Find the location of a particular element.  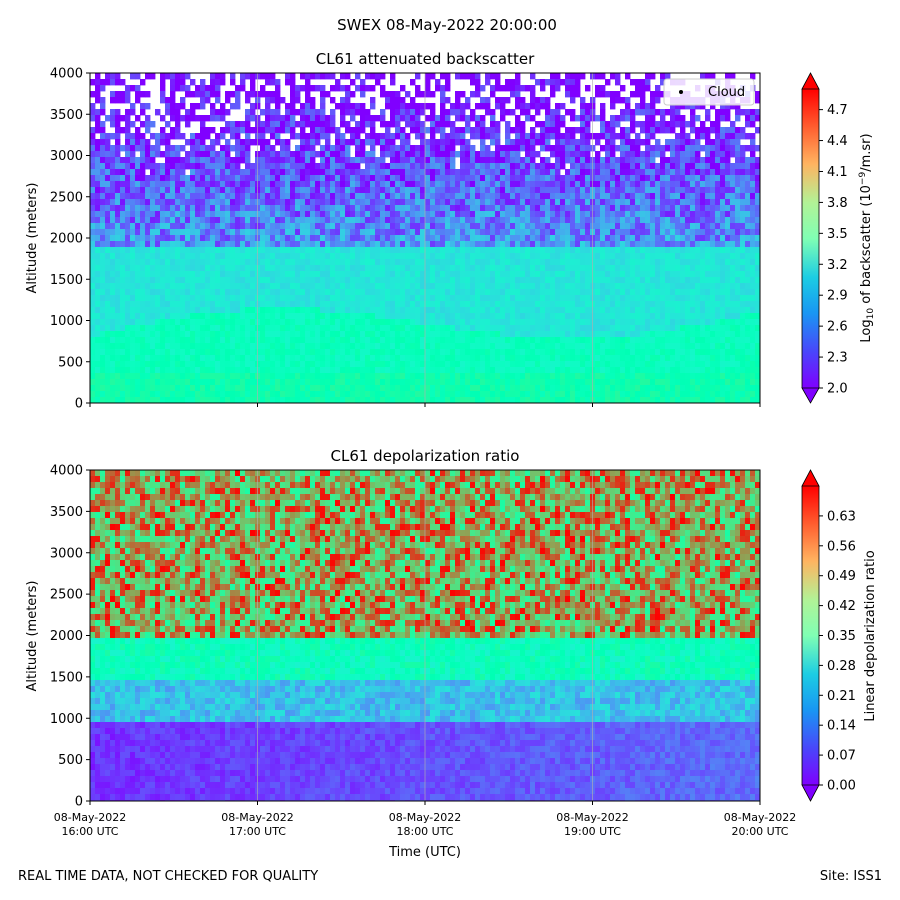

legend-label: Cloud is located at coordinates (726, 92).